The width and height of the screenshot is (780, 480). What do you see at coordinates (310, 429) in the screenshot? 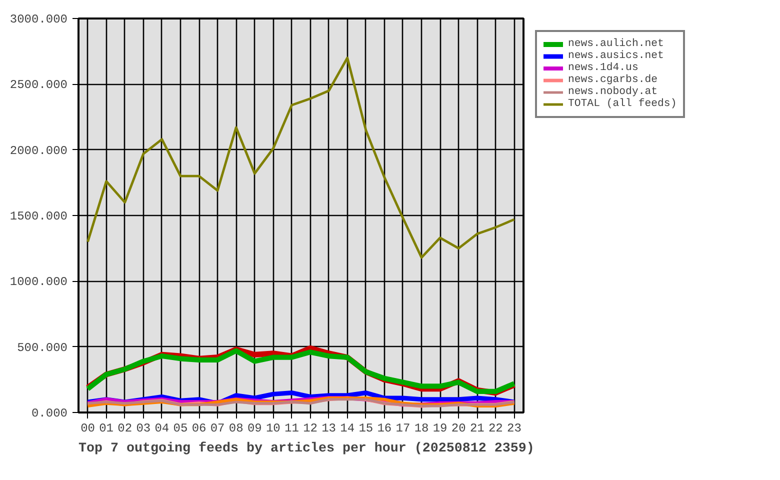
I see `x-tick-label: 12` at bounding box center [310, 429].